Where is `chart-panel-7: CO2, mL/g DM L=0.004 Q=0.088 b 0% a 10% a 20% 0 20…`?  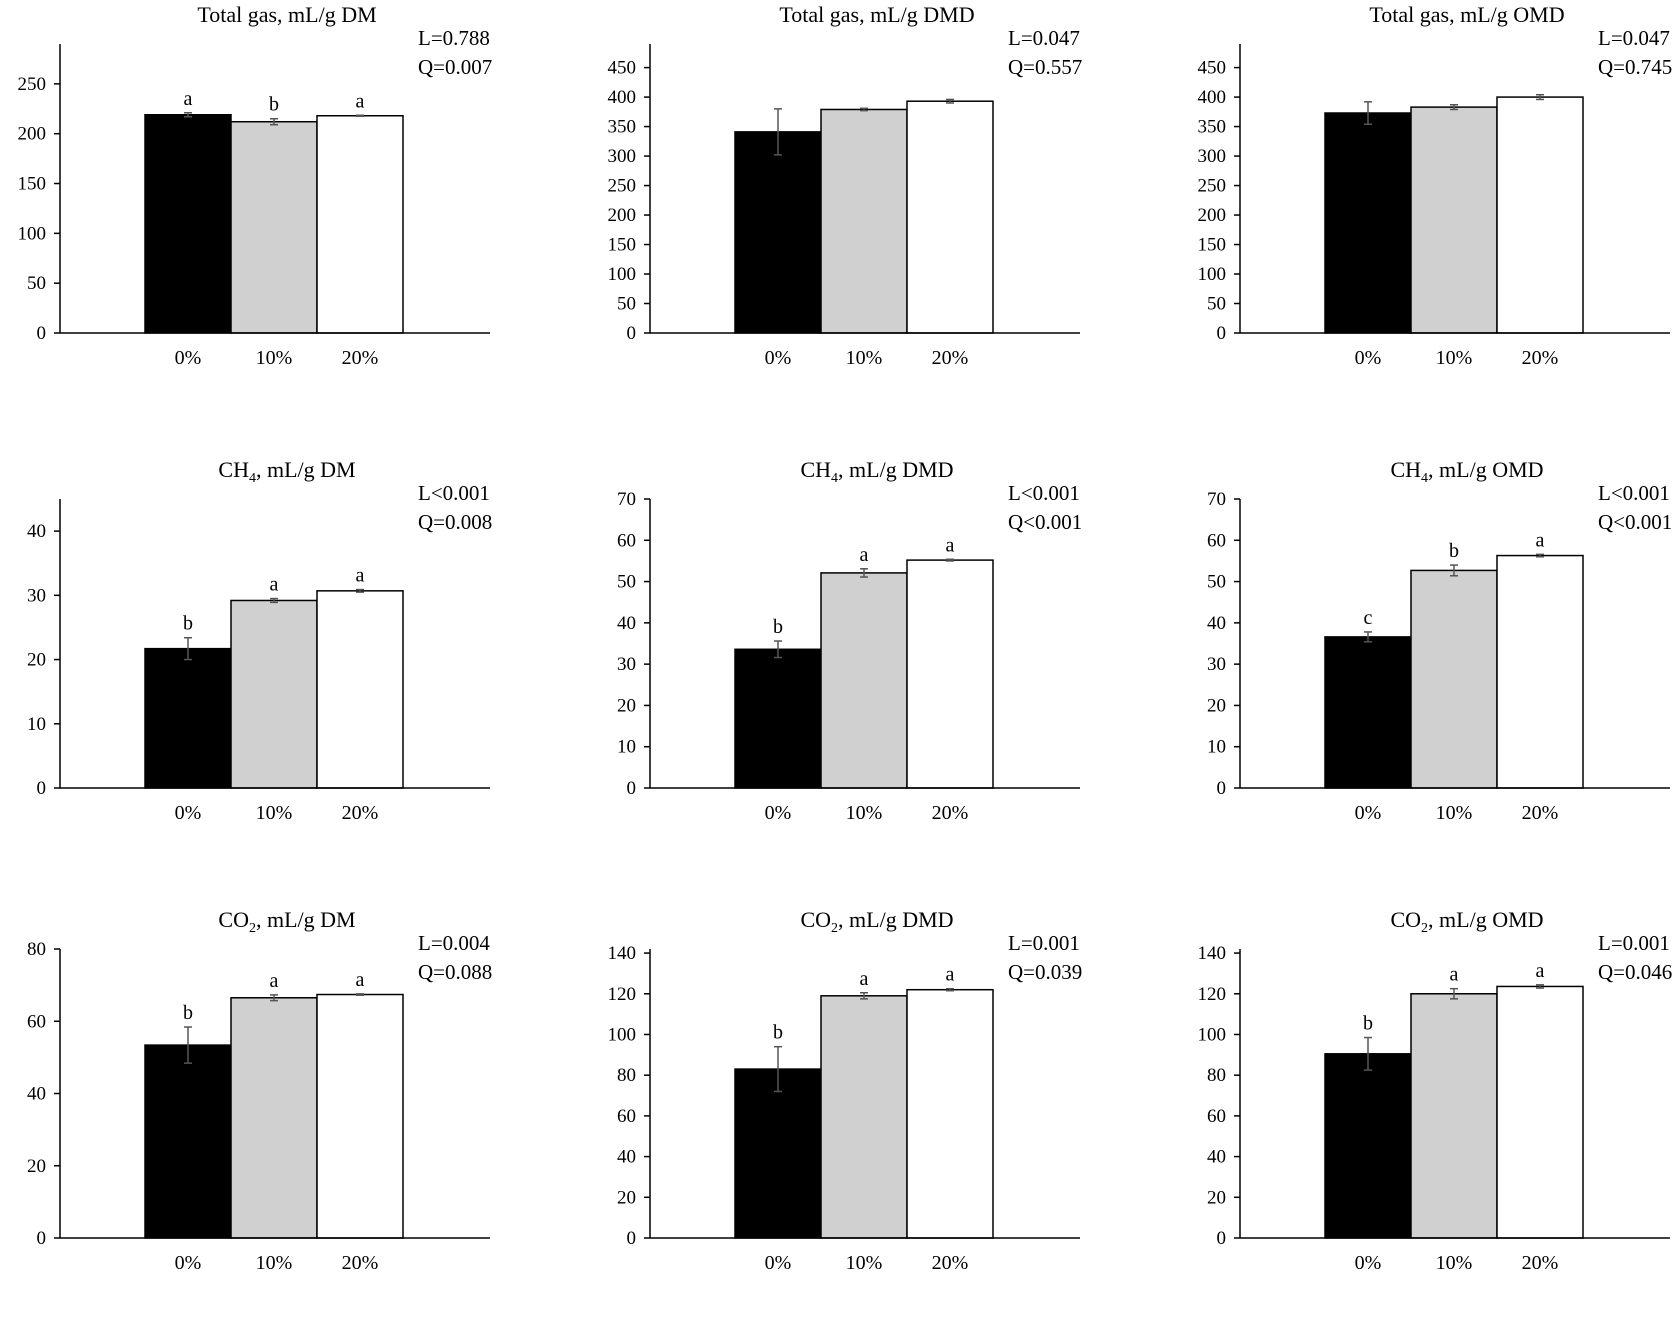 chart-panel-7: CO2, mL/g DM L=0.004 Q=0.088 b 0% a 10% a 20% 0 20… is located at coordinates (270, 1115).